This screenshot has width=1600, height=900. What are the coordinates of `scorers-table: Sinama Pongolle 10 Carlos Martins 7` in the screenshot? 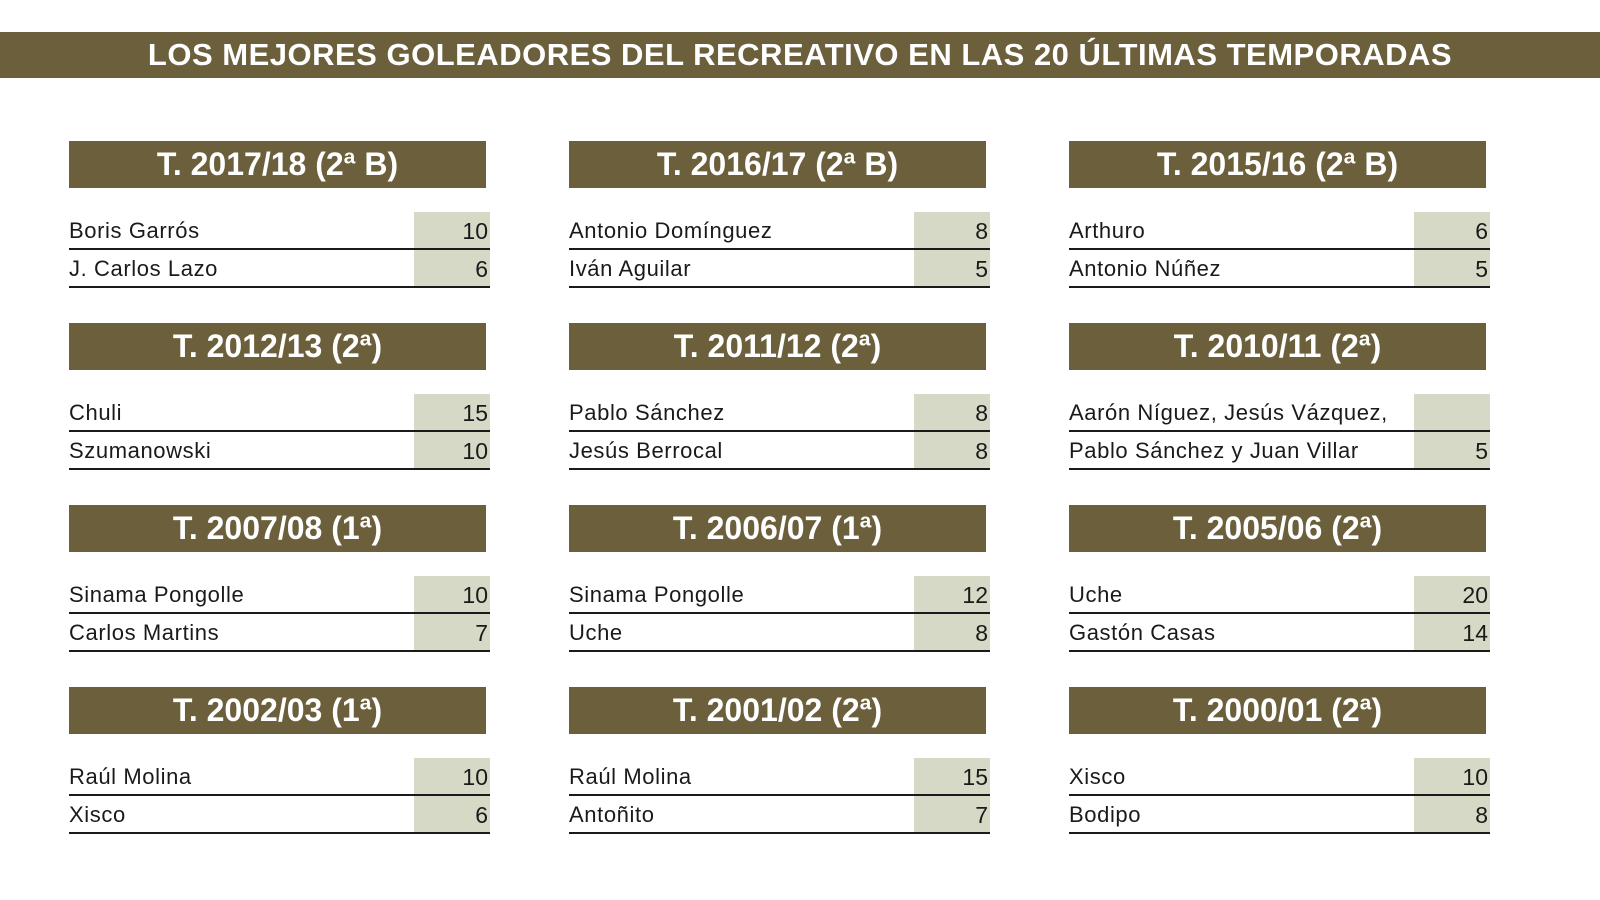 It's located at (279, 614).